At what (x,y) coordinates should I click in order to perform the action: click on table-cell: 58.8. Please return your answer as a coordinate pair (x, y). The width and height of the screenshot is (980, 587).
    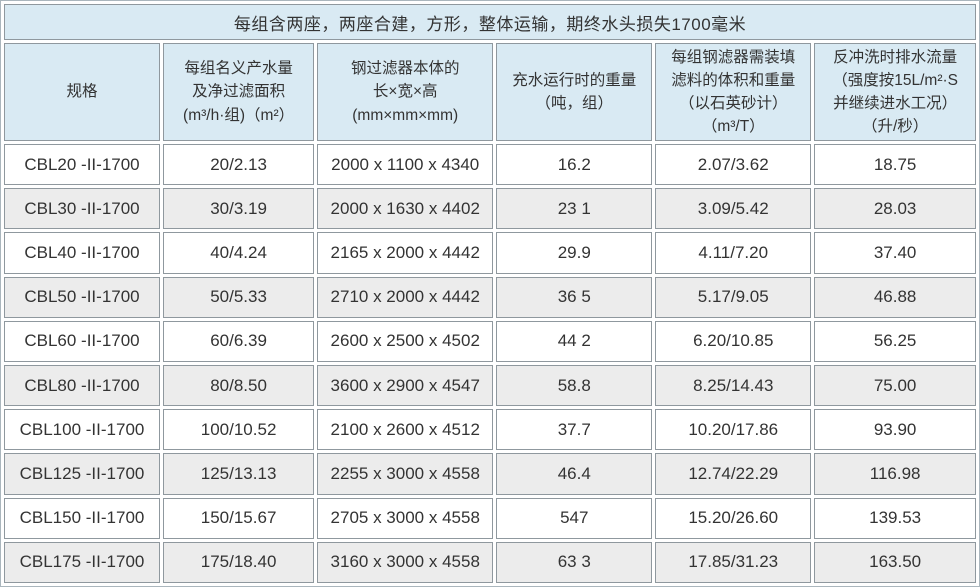
    Looking at the image, I should click on (574, 385).